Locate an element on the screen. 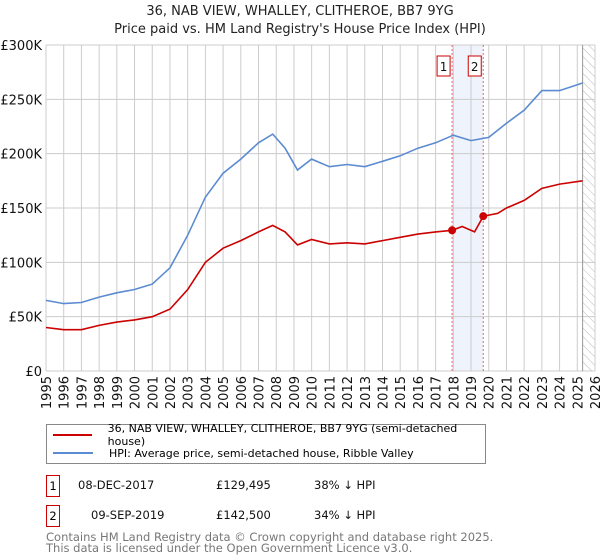 This screenshot has width=600, height=560. x-tick-label: 2007 is located at coordinates (260, 392).